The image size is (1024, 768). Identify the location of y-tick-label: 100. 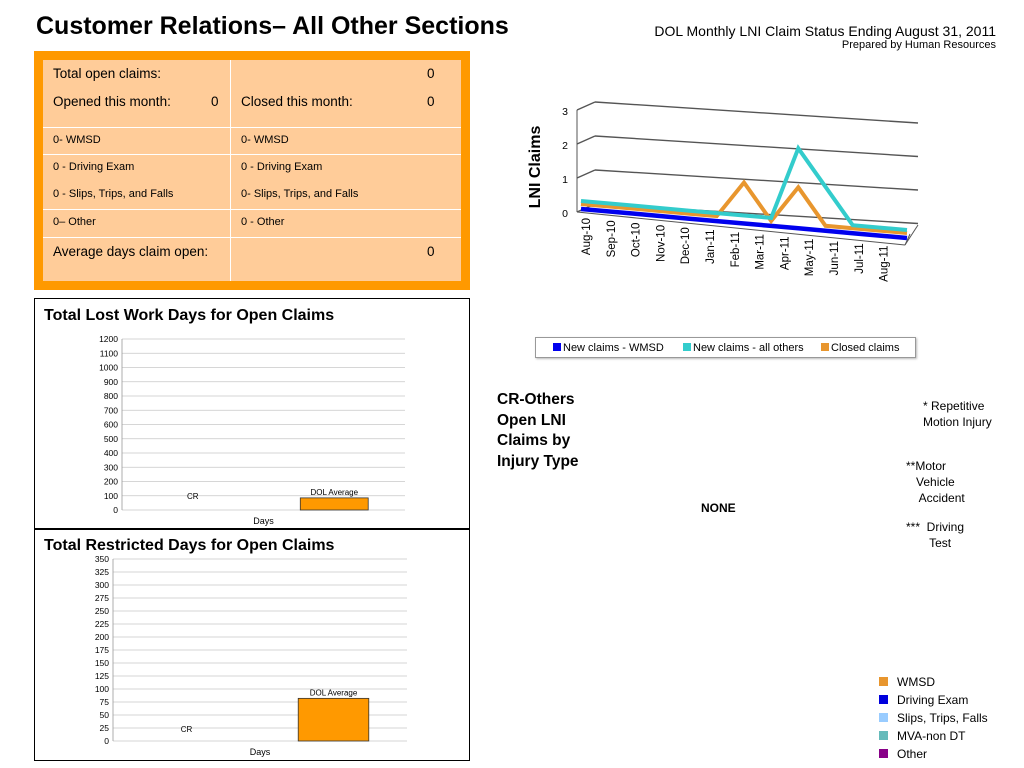
(102, 689).